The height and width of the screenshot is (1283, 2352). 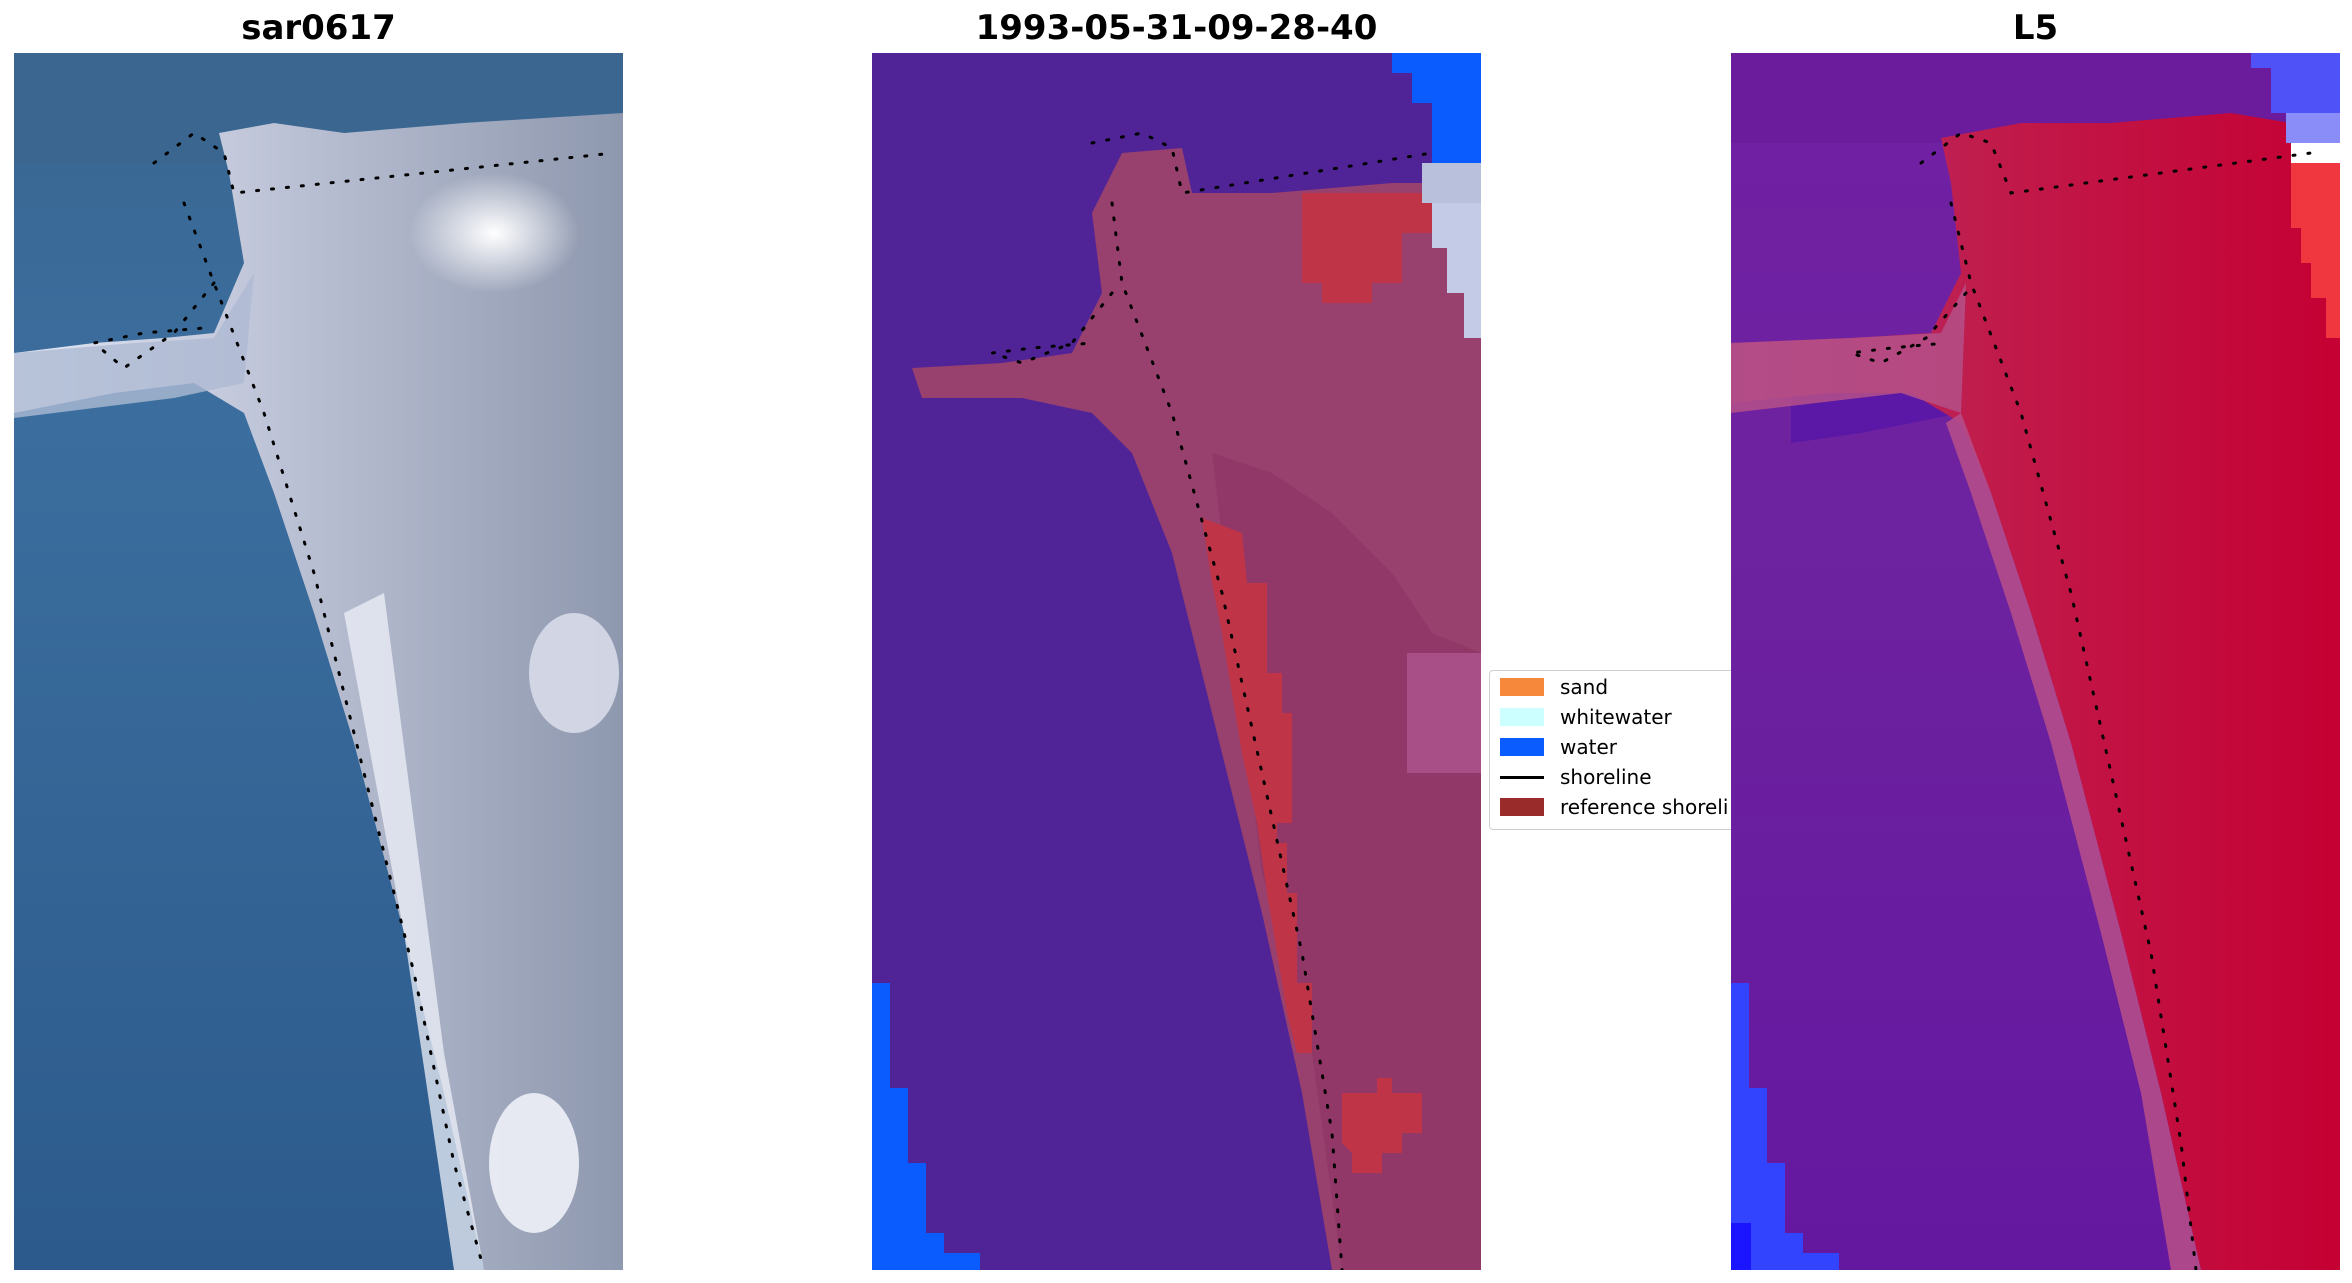 I want to click on legend-item-shoreline: shoreline, so click(x=1576, y=777).